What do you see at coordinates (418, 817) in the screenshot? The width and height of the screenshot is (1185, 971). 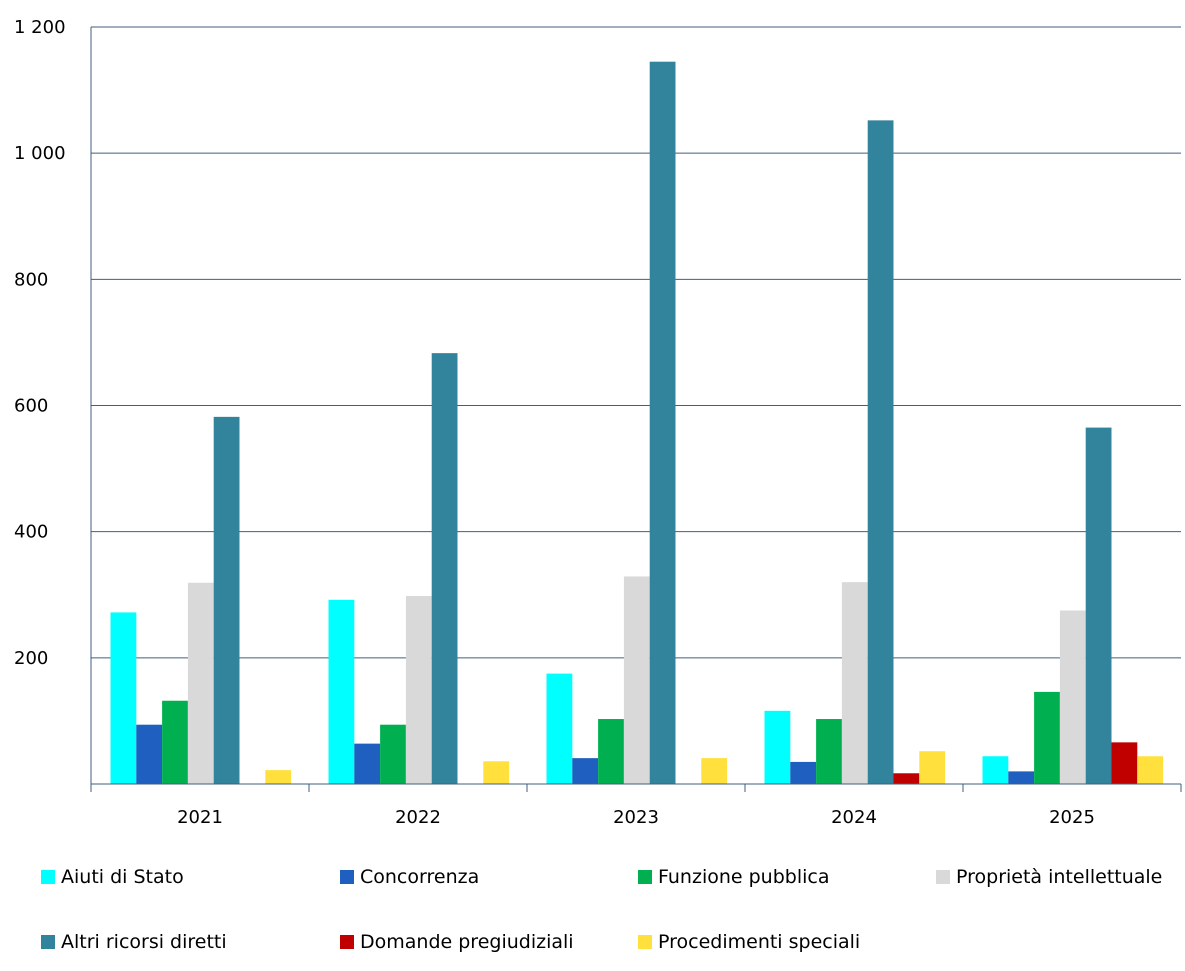 I see `x-tick-label: 2022` at bounding box center [418, 817].